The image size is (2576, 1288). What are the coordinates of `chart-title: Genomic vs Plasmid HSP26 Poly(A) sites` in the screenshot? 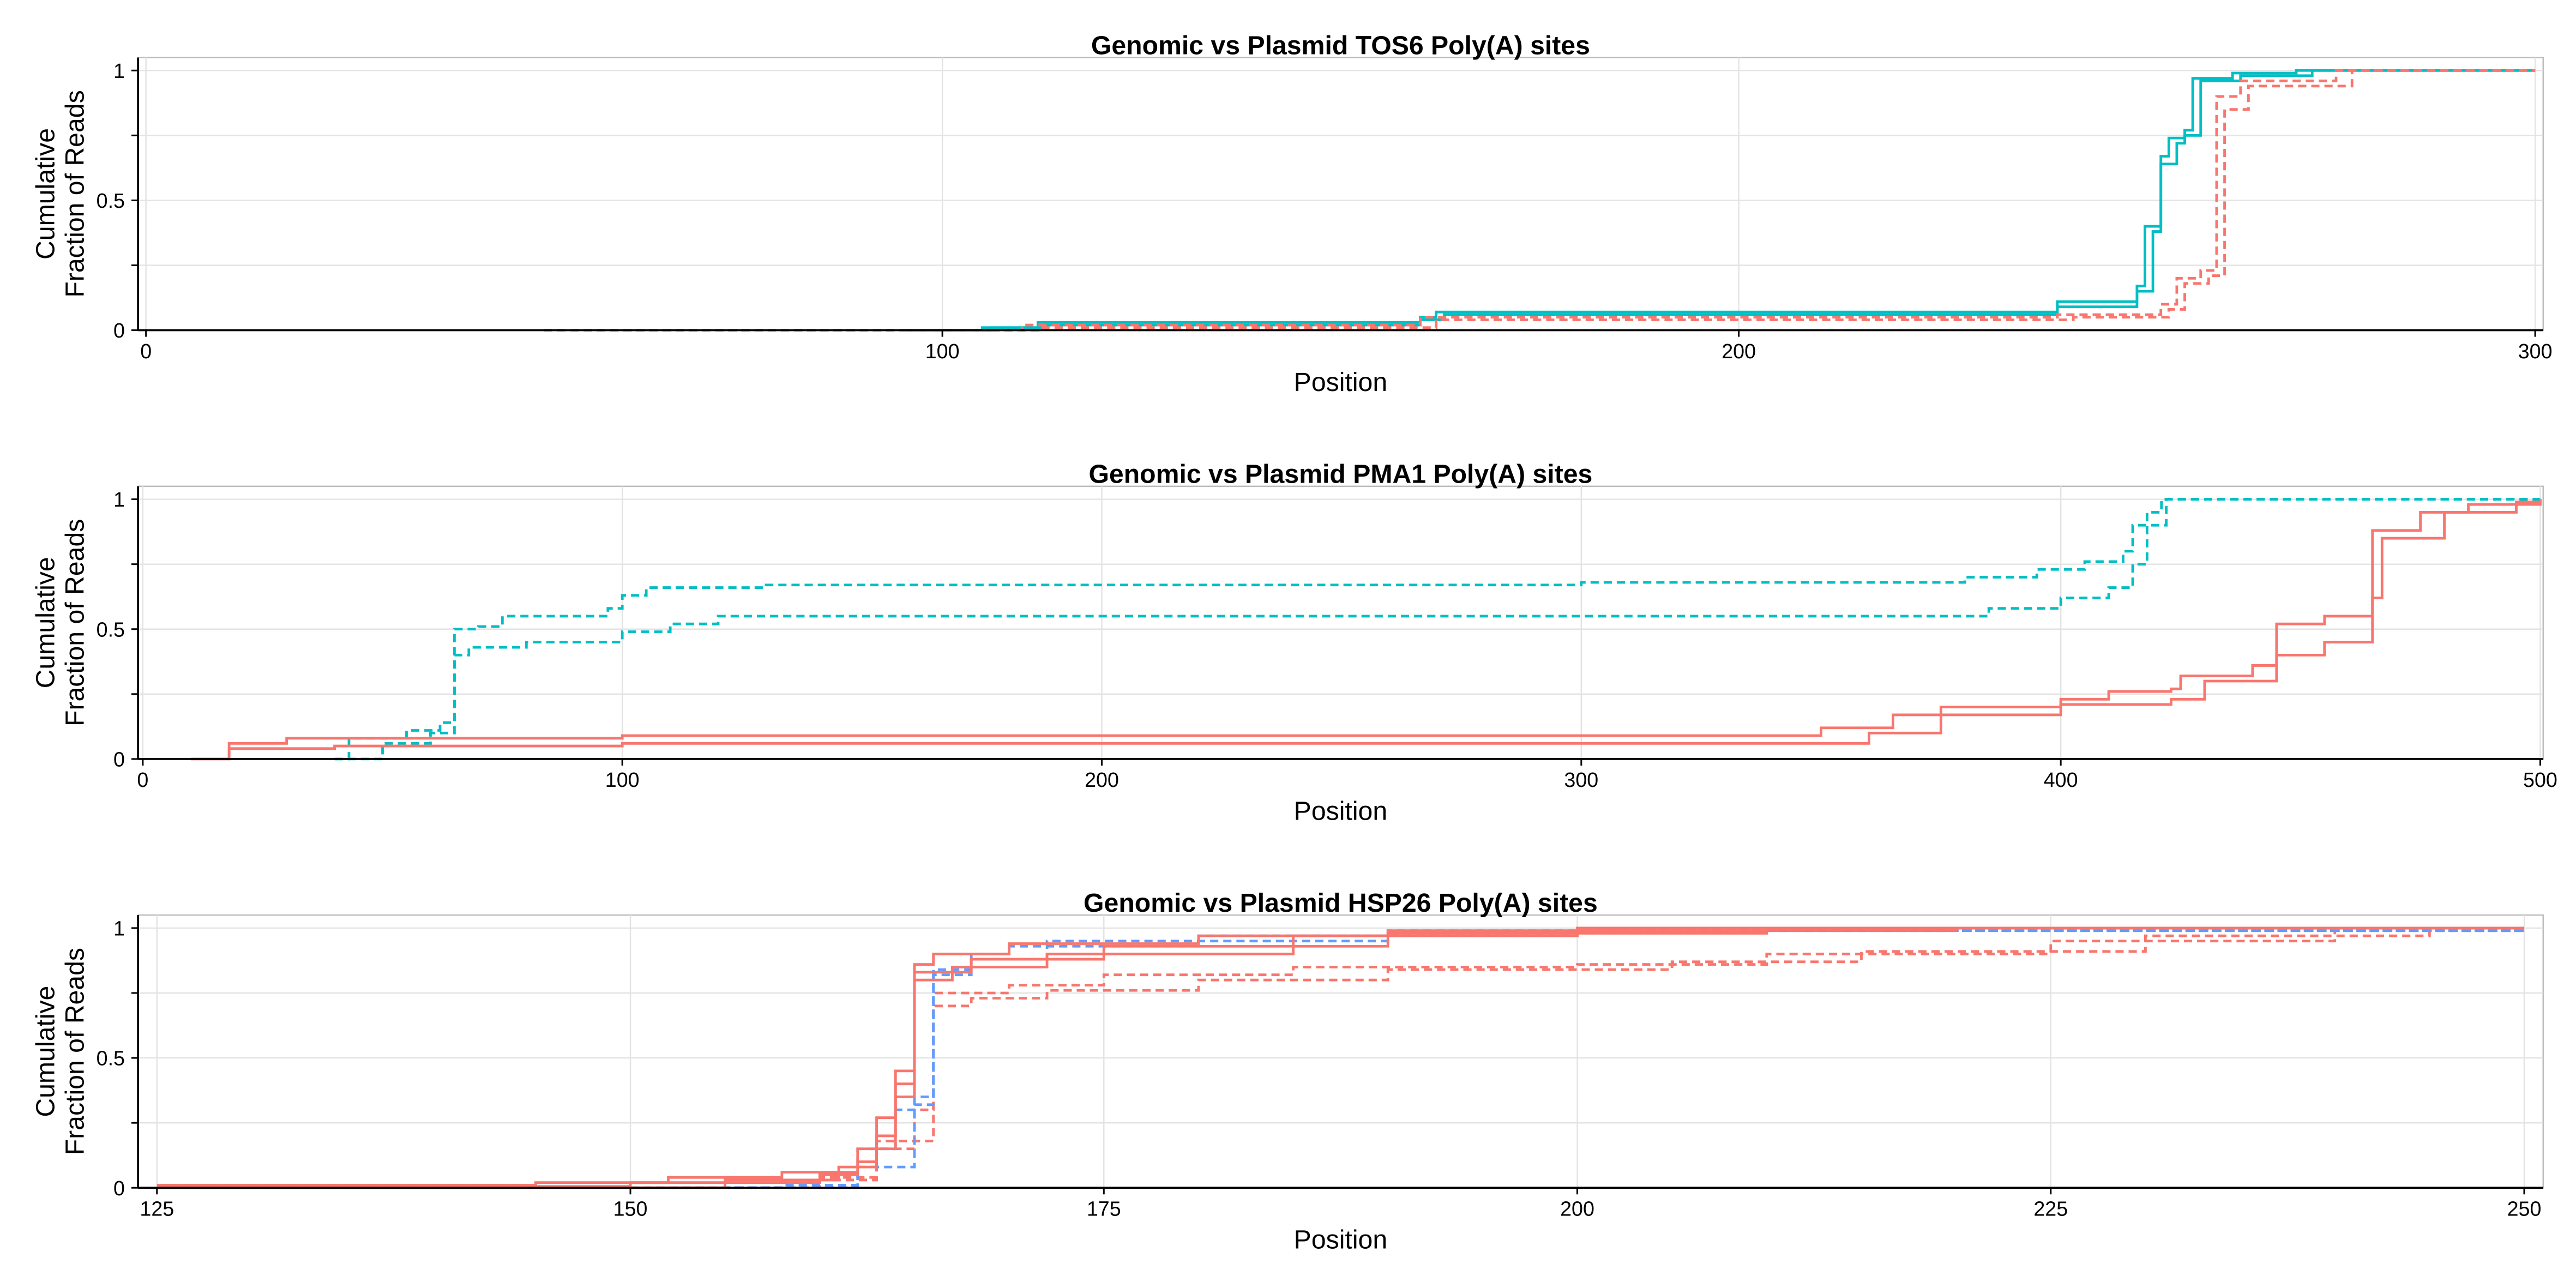 It's located at (1341, 903).